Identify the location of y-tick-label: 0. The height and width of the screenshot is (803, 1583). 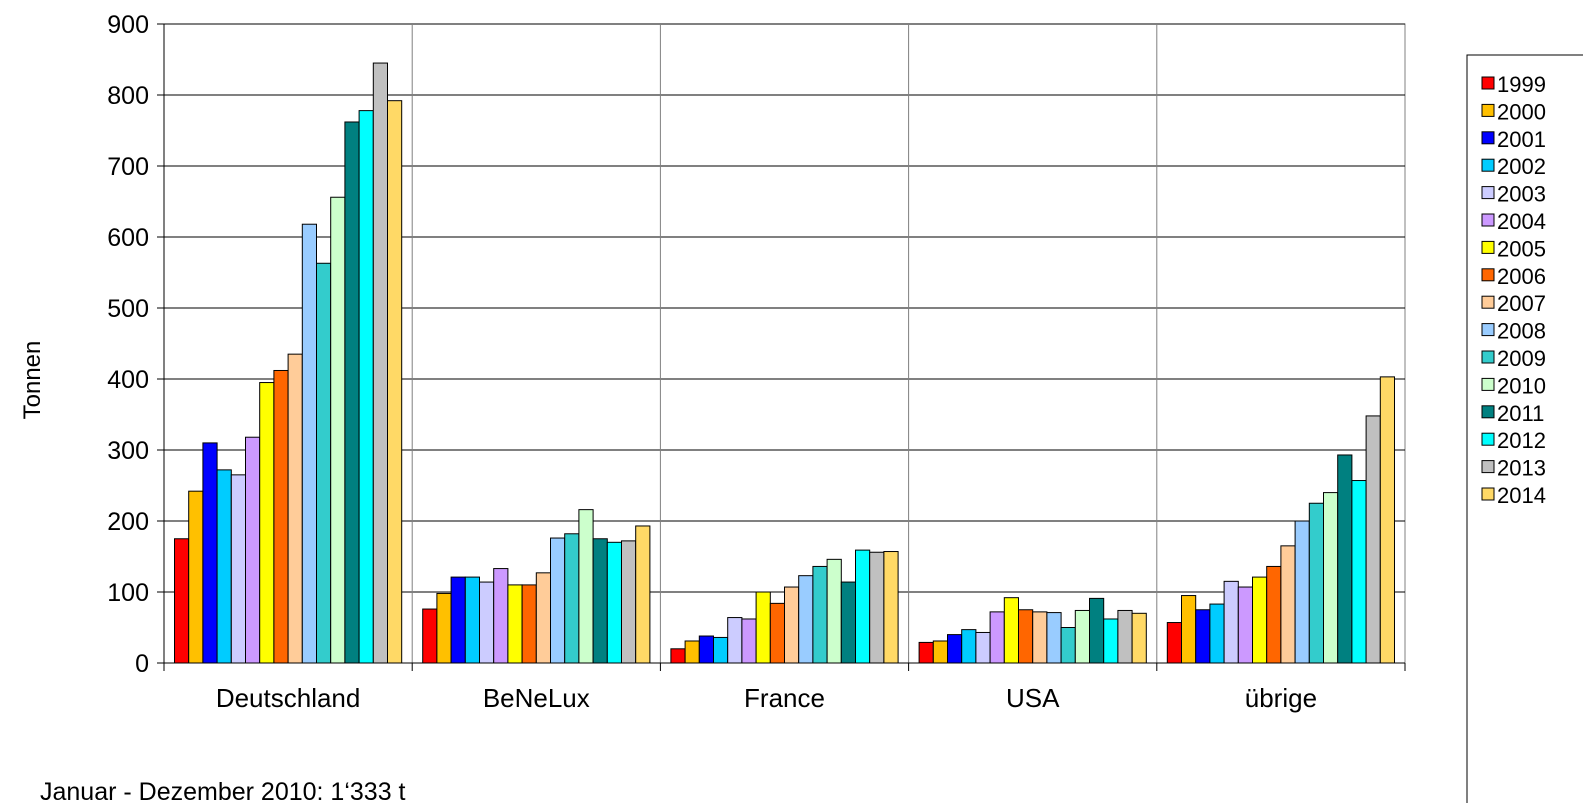
(142, 664).